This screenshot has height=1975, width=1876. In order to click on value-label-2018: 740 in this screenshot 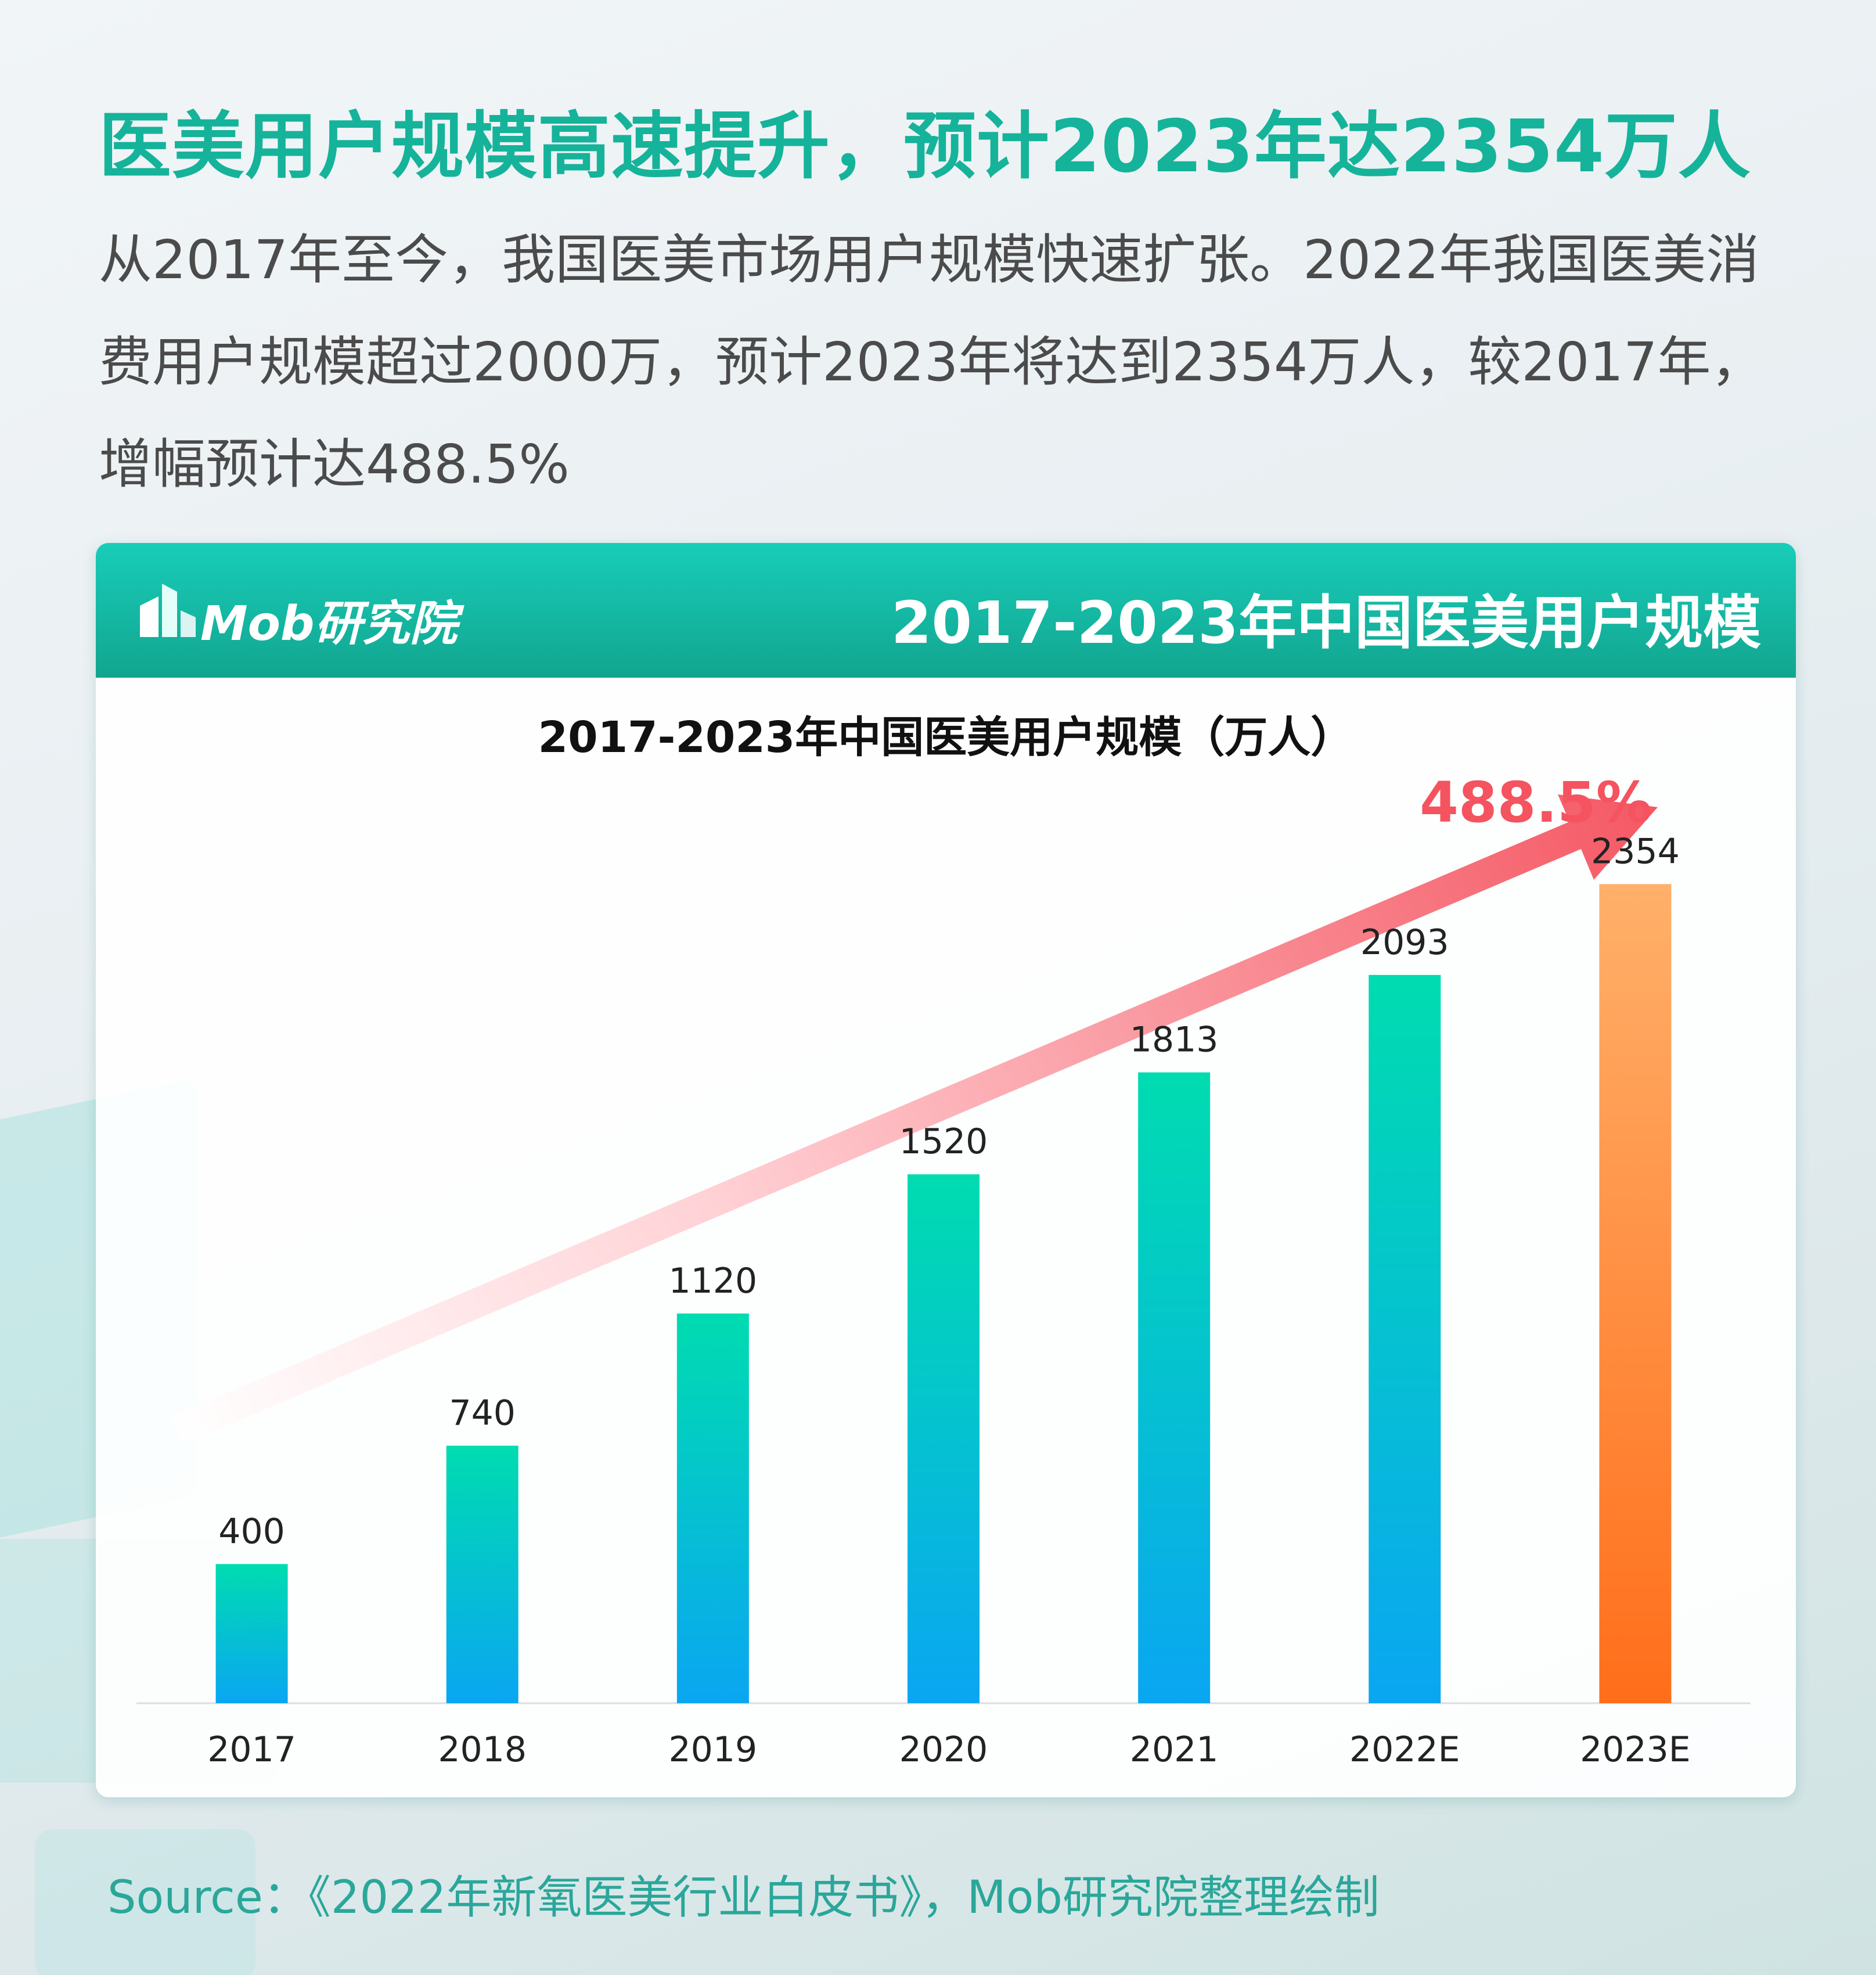, I will do `click(482, 1414)`.